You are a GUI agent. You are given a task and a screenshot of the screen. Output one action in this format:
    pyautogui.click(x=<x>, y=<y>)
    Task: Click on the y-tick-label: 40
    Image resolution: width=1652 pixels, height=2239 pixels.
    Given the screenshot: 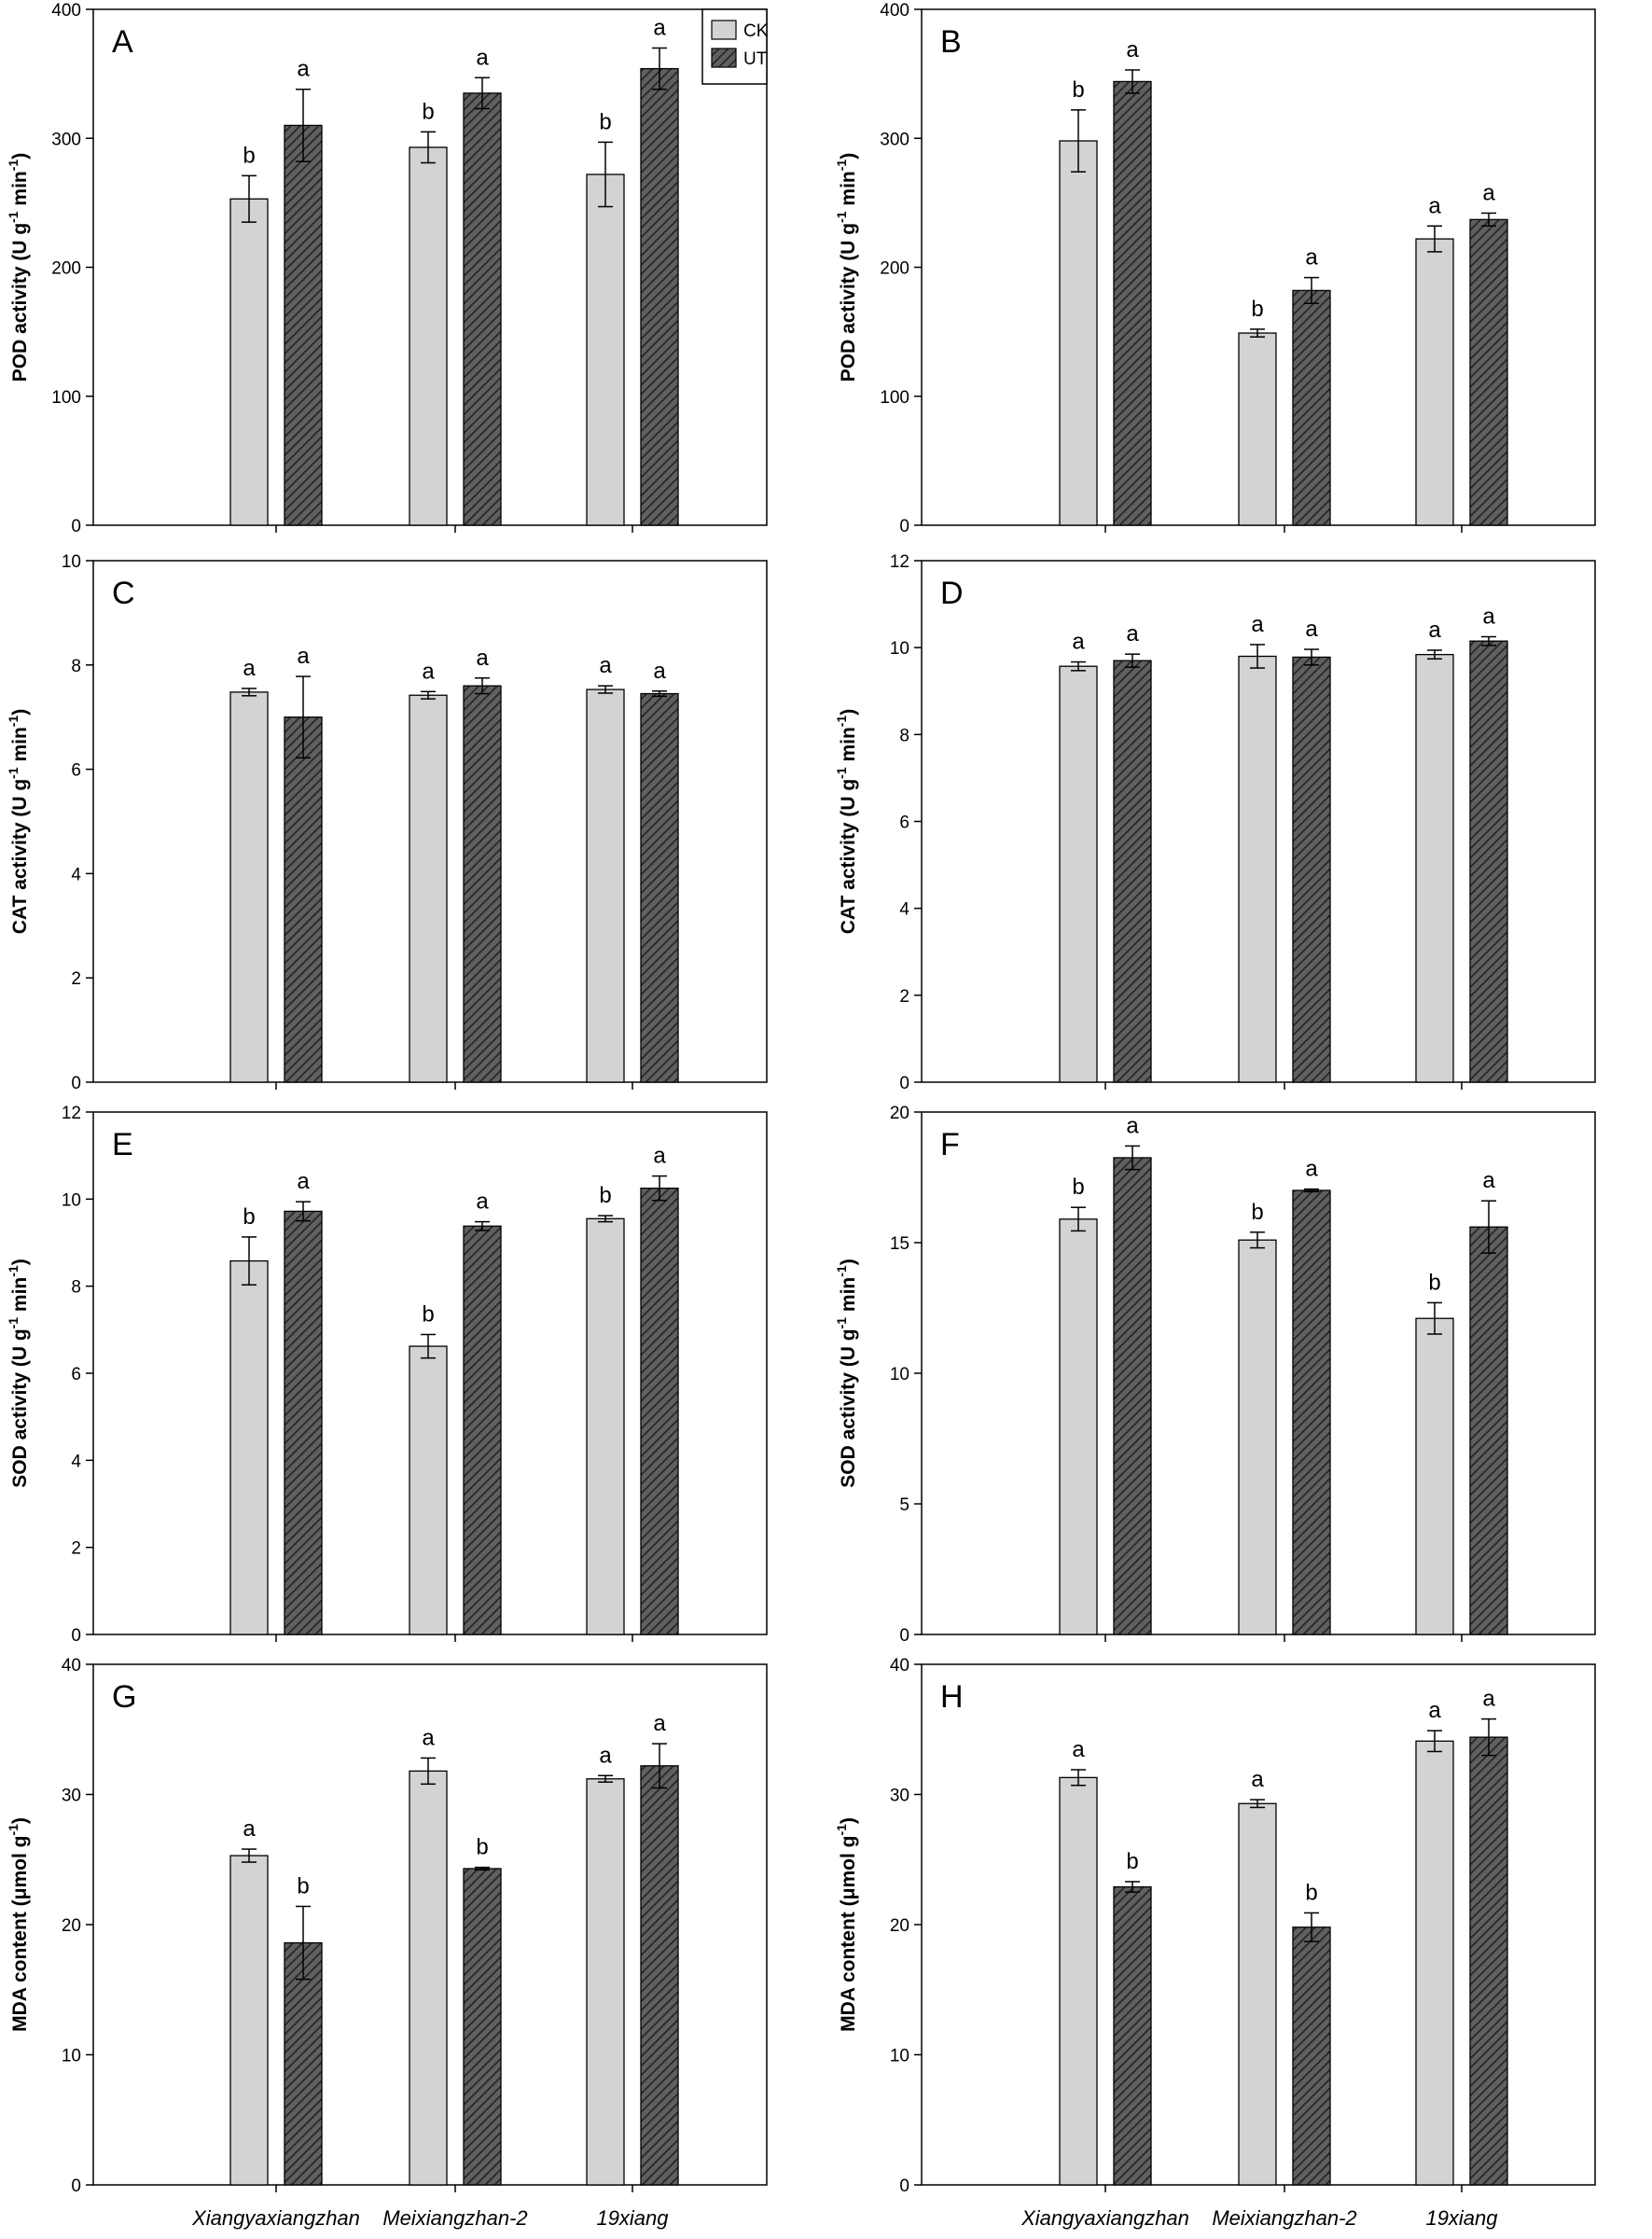 What is the action you would take?
    pyautogui.click(x=72, y=1666)
    